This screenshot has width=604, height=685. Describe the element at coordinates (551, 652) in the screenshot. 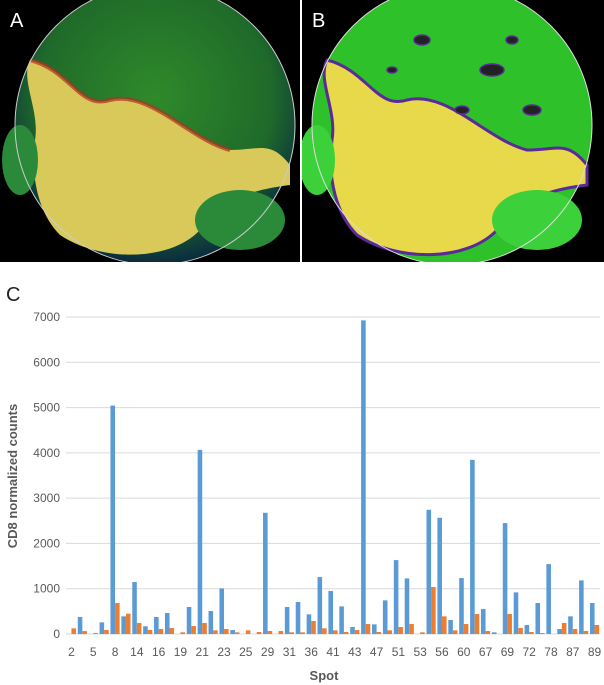

I see `x-tick-label: 78` at that location.